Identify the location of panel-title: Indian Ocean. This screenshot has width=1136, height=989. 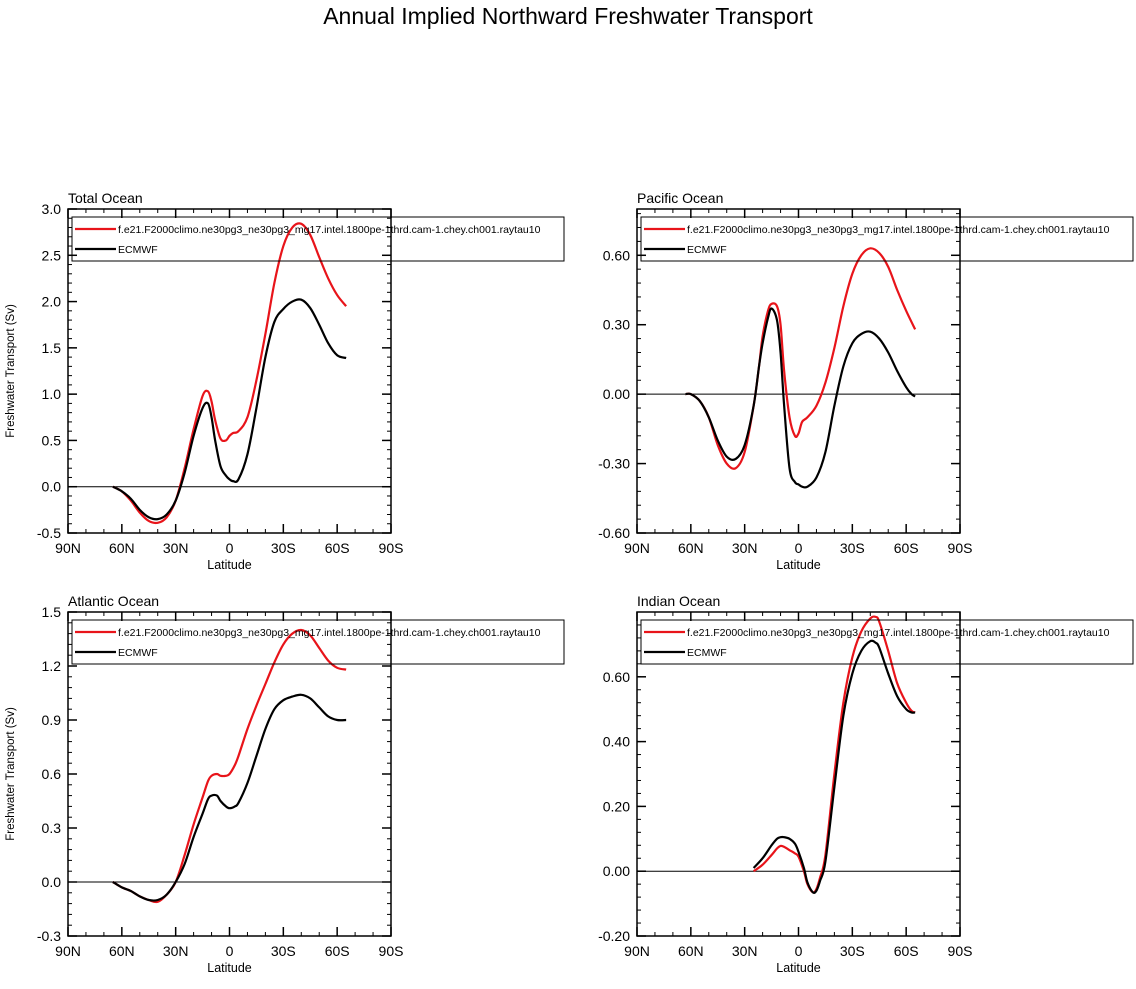
(678, 601).